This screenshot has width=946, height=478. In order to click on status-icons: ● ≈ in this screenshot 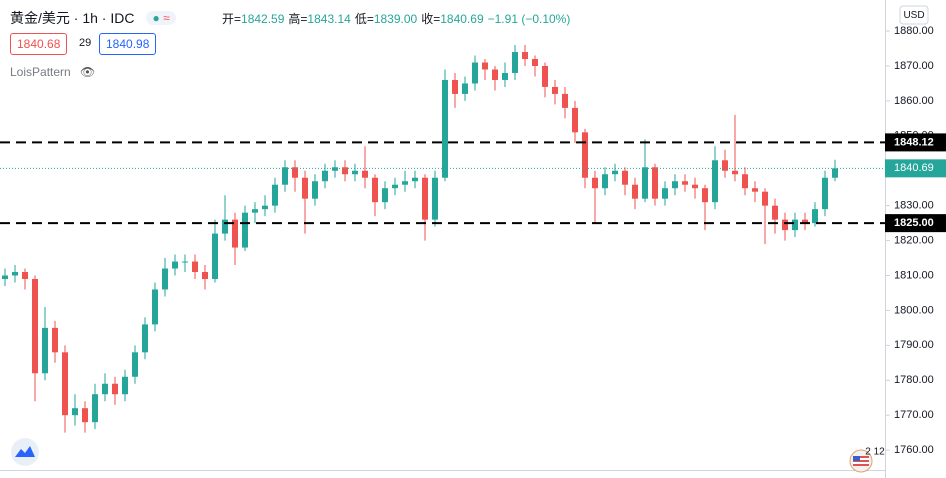, I will do `click(161, 18)`.